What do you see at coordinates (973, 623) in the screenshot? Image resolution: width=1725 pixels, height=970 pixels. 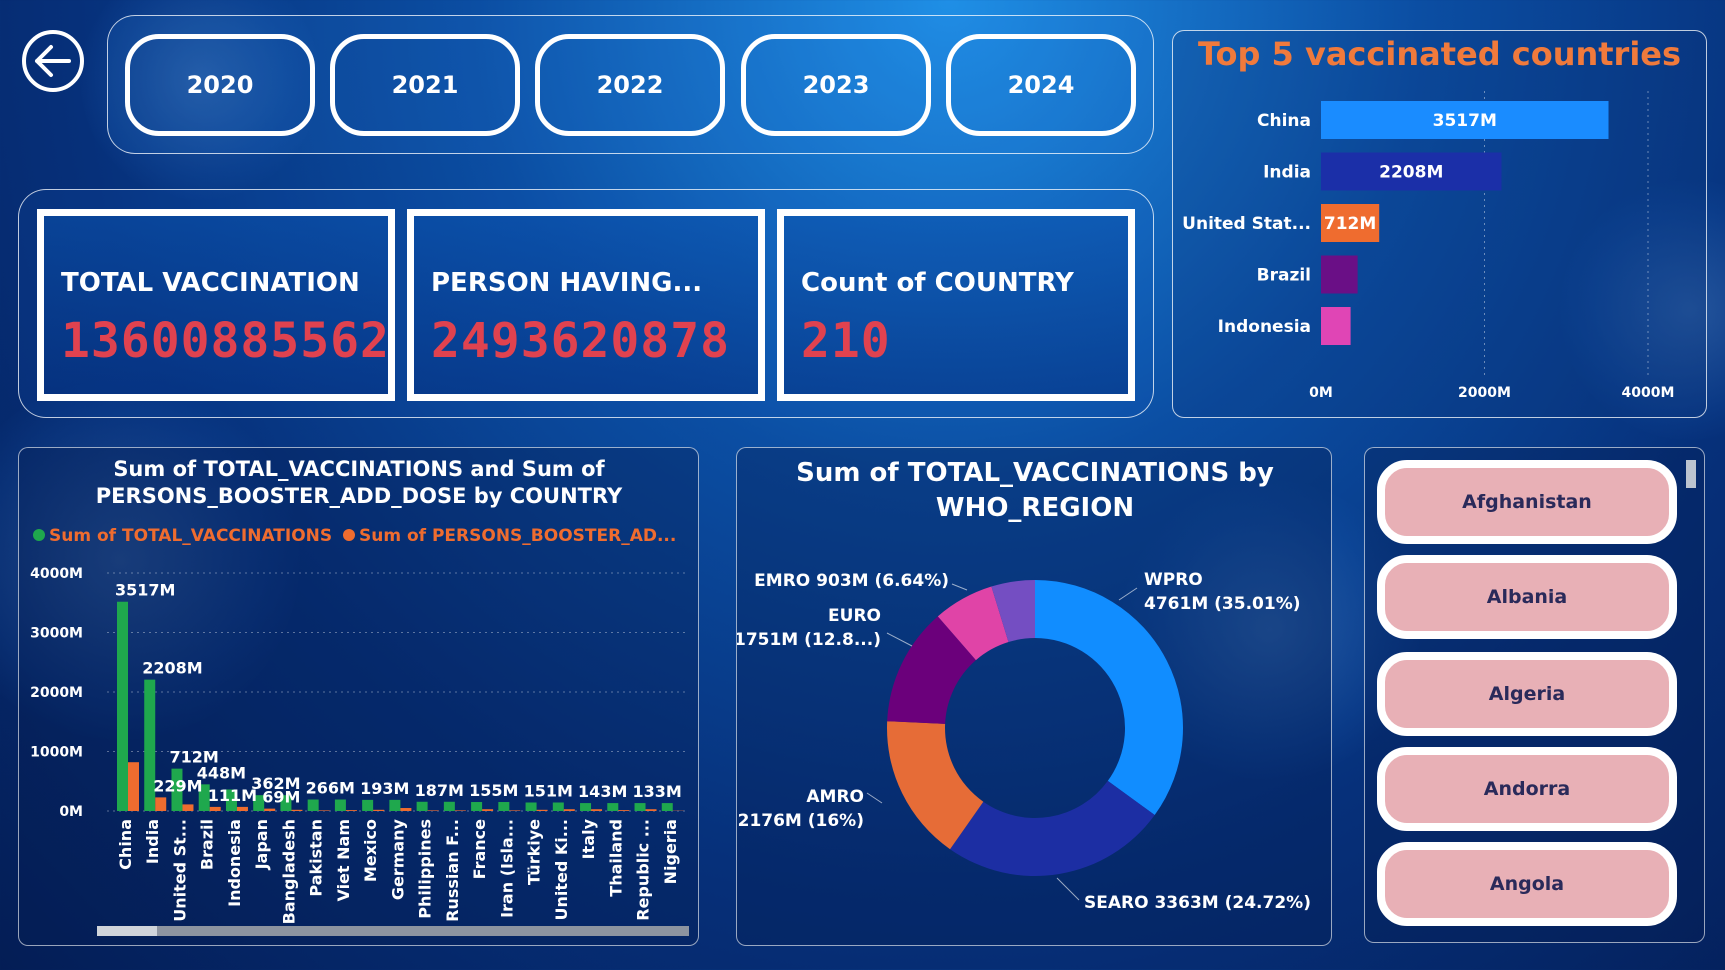 I see `donut-slice-emro` at bounding box center [973, 623].